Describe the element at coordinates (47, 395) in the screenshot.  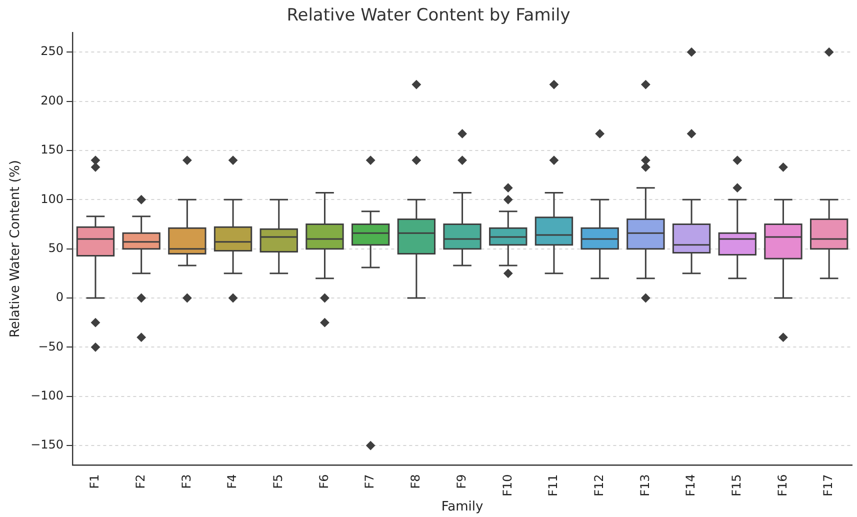
I see `y-tick-label: −100` at that location.